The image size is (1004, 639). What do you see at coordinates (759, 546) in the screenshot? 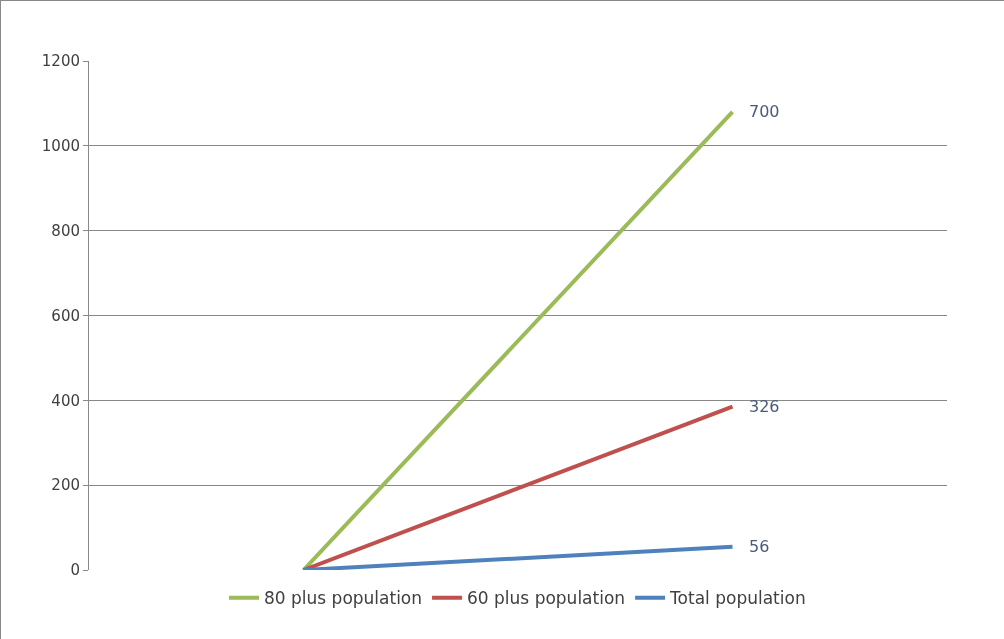
I see `annotation: 56` at bounding box center [759, 546].